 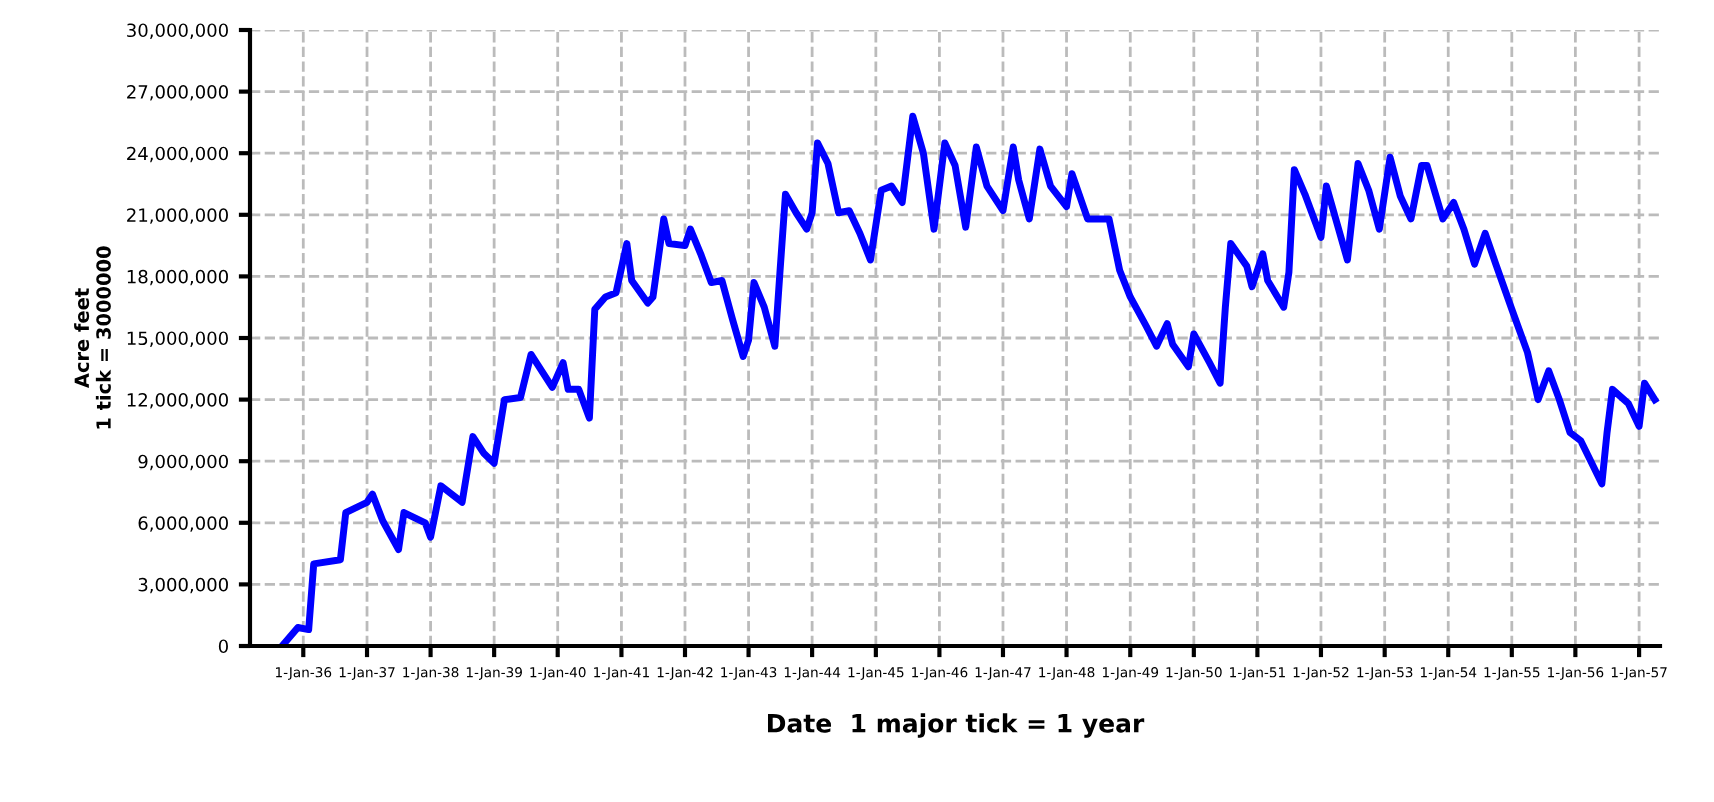 I want to click on y-axis-title: Acre feet 1 tick = 3000000, so click(x=92, y=337).